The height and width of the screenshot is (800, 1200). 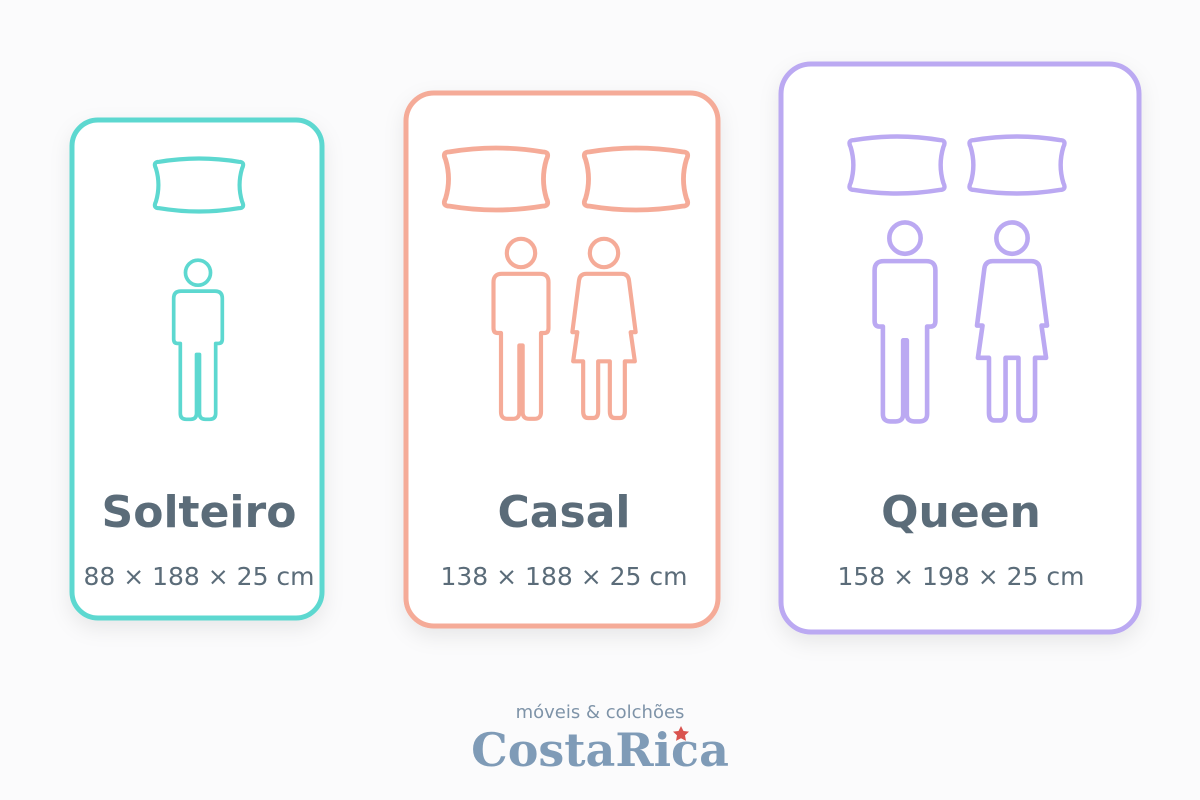 What do you see at coordinates (681, 733) in the screenshot?
I see `logo-star` at bounding box center [681, 733].